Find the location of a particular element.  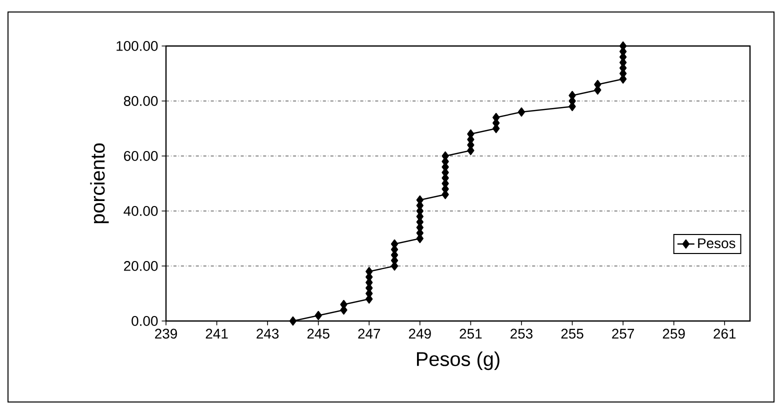

y-tick-label: 100.00 is located at coordinates (137, 46).